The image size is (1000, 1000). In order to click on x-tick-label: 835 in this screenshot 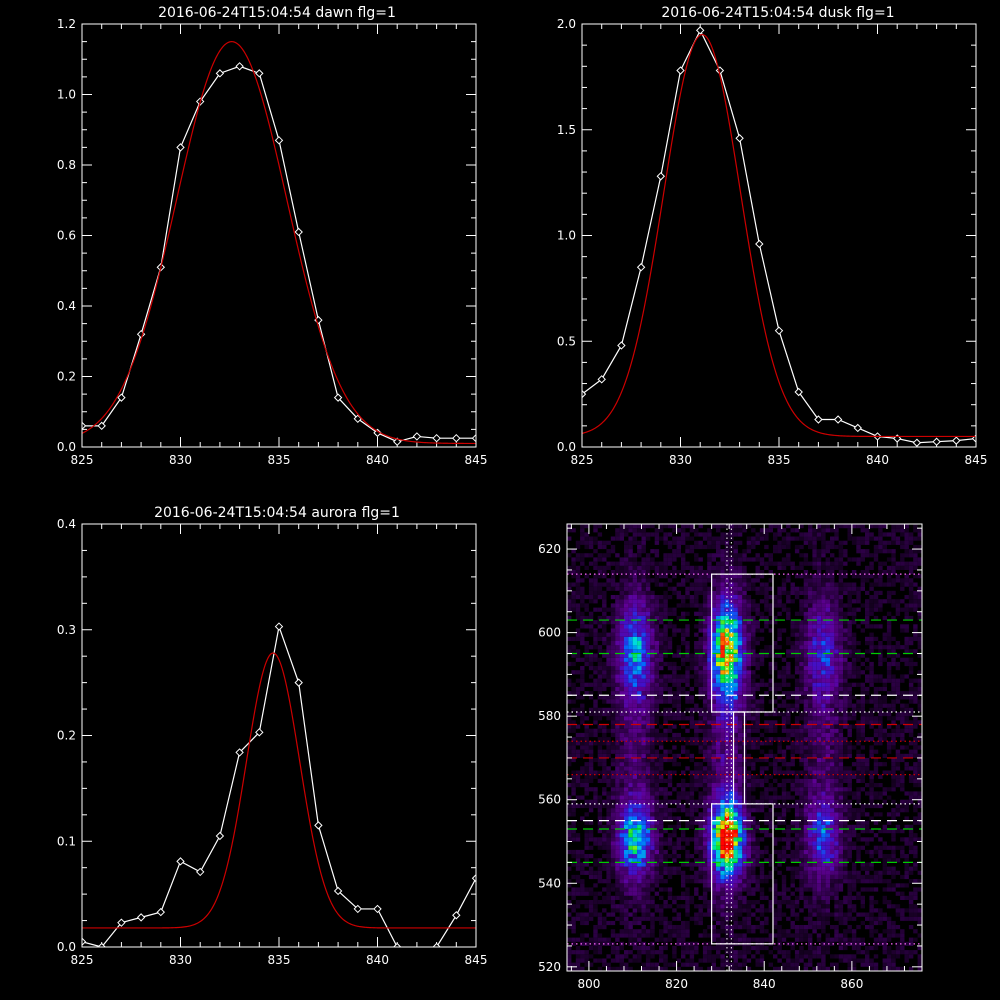, I will do `click(279, 460)`.